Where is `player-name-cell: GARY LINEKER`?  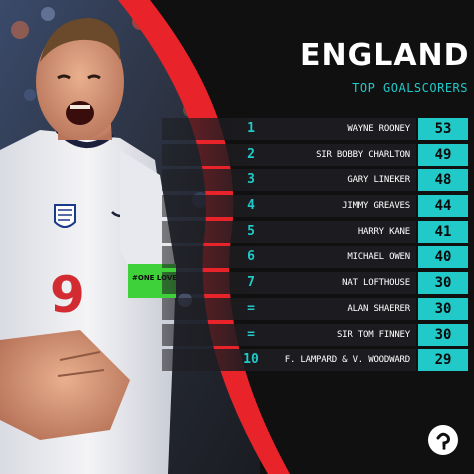 player-name-cell: GARY LINEKER is located at coordinates (378, 180).